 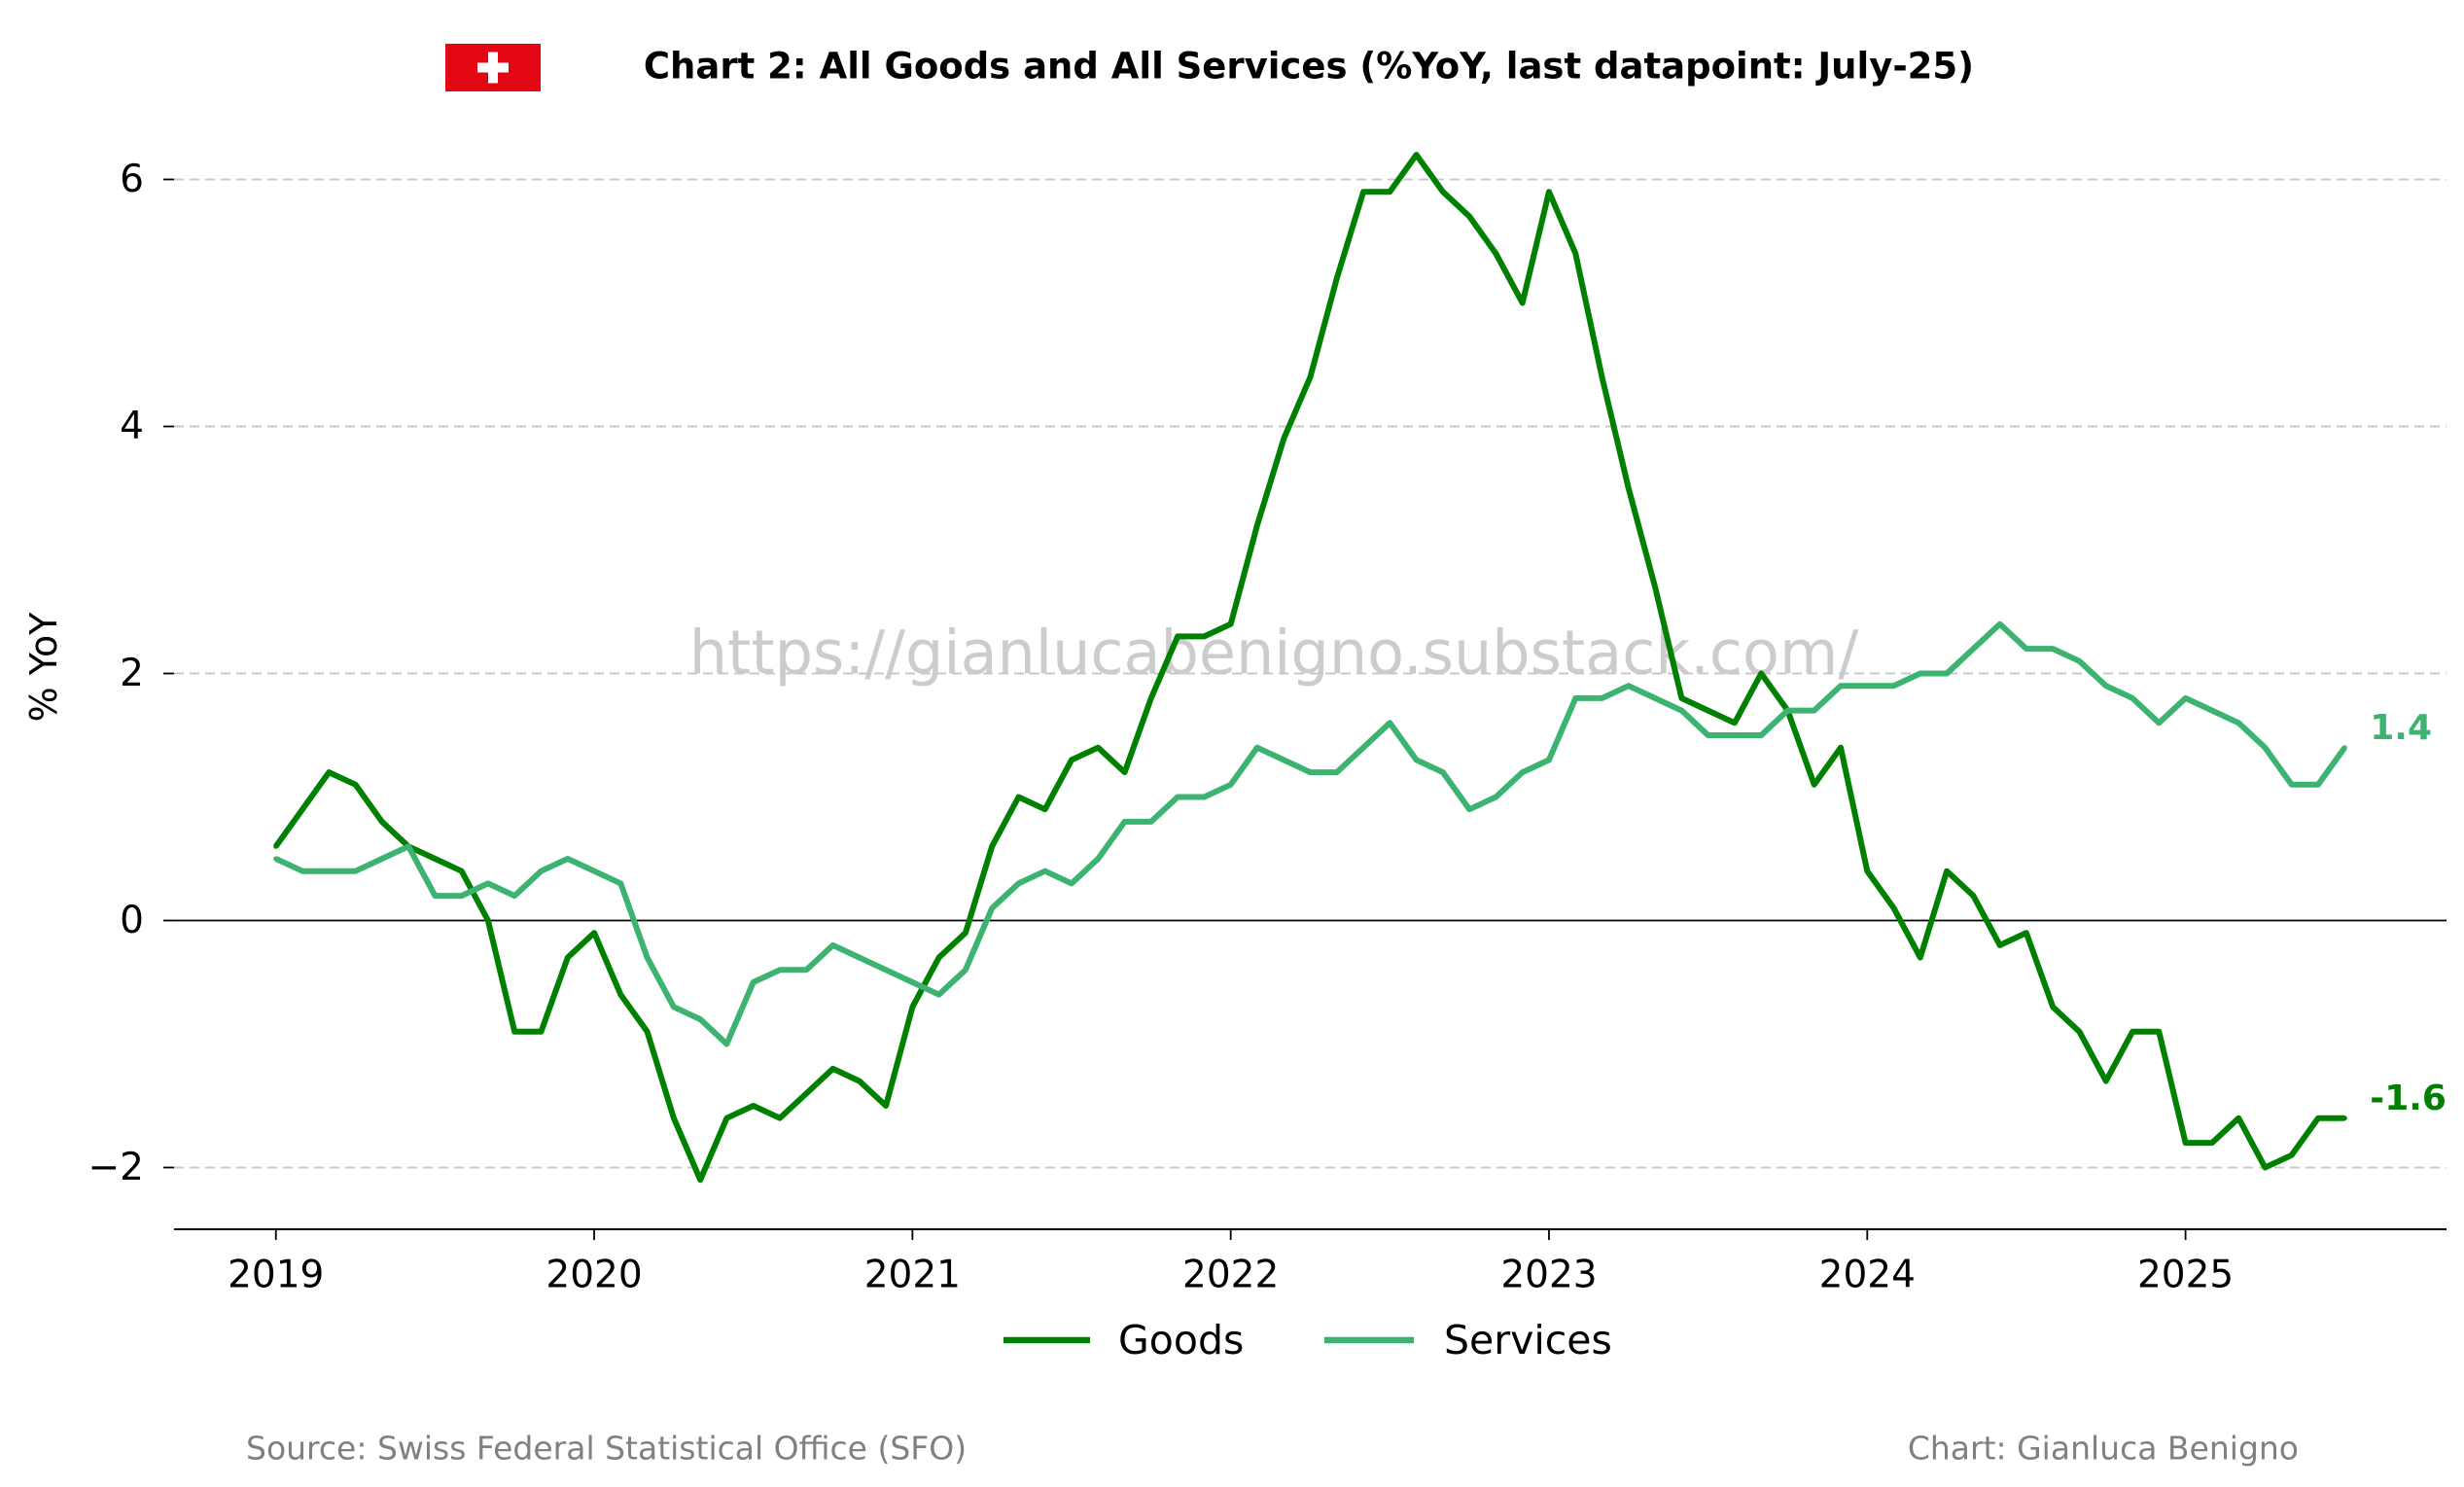 What do you see at coordinates (912, 1276) in the screenshot?
I see `x-tick-label: 2021` at bounding box center [912, 1276].